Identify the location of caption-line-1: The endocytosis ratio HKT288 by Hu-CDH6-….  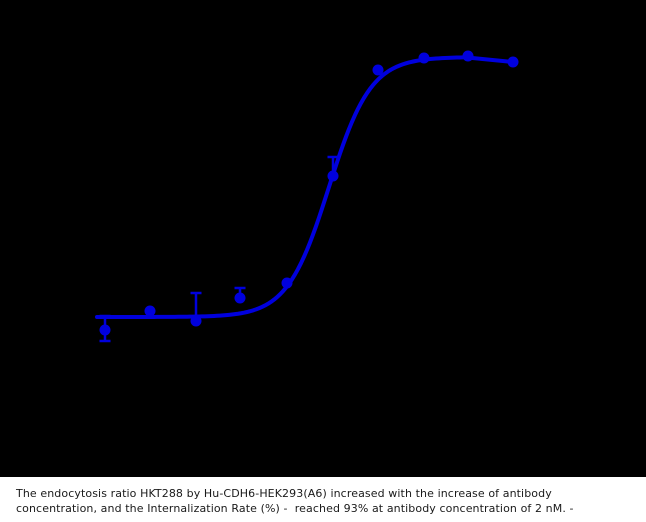
(284, 493).